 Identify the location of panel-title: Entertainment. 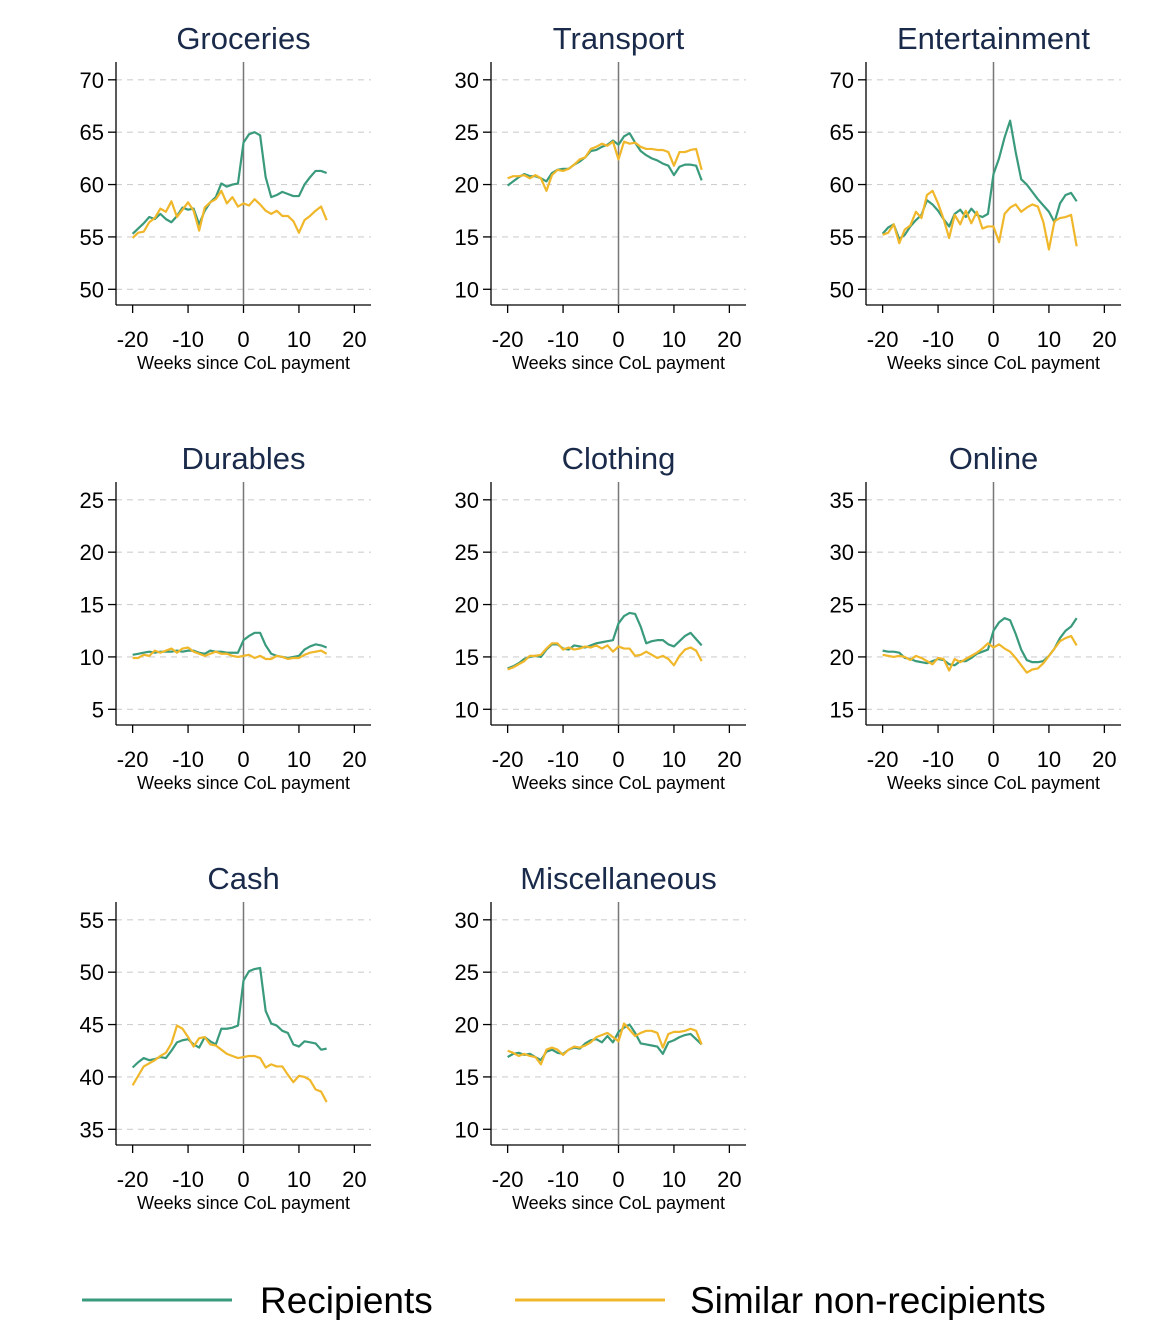
(993, 38).